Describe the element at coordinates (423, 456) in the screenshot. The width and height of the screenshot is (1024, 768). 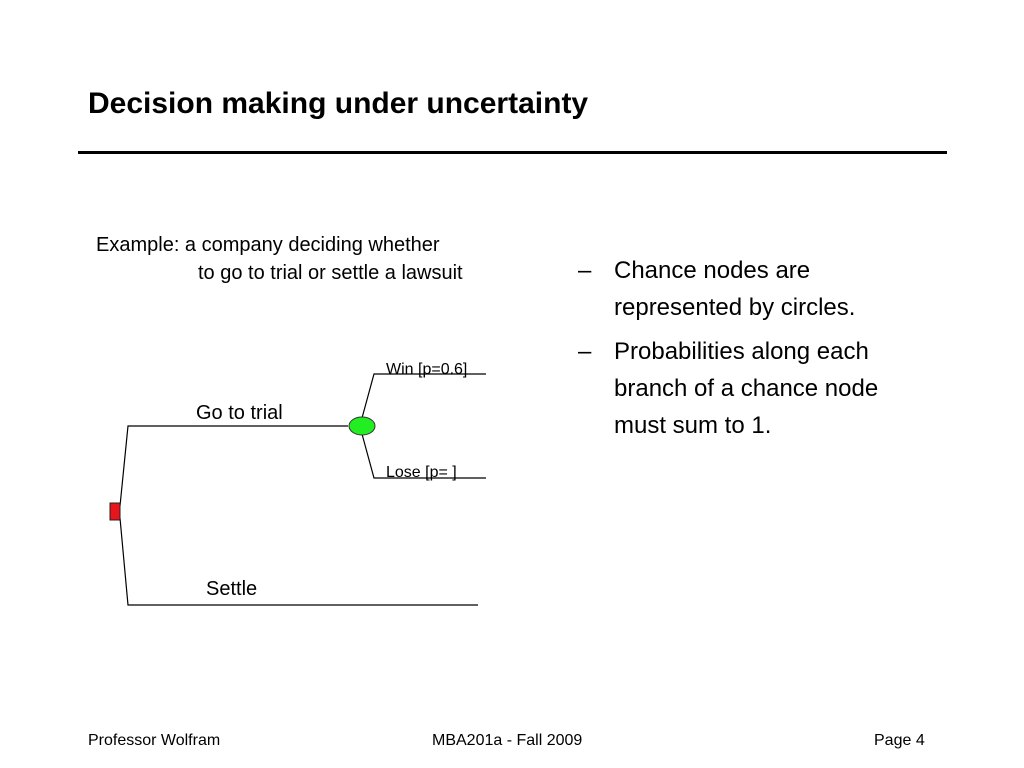
I see `lose-branch-line` at that location.